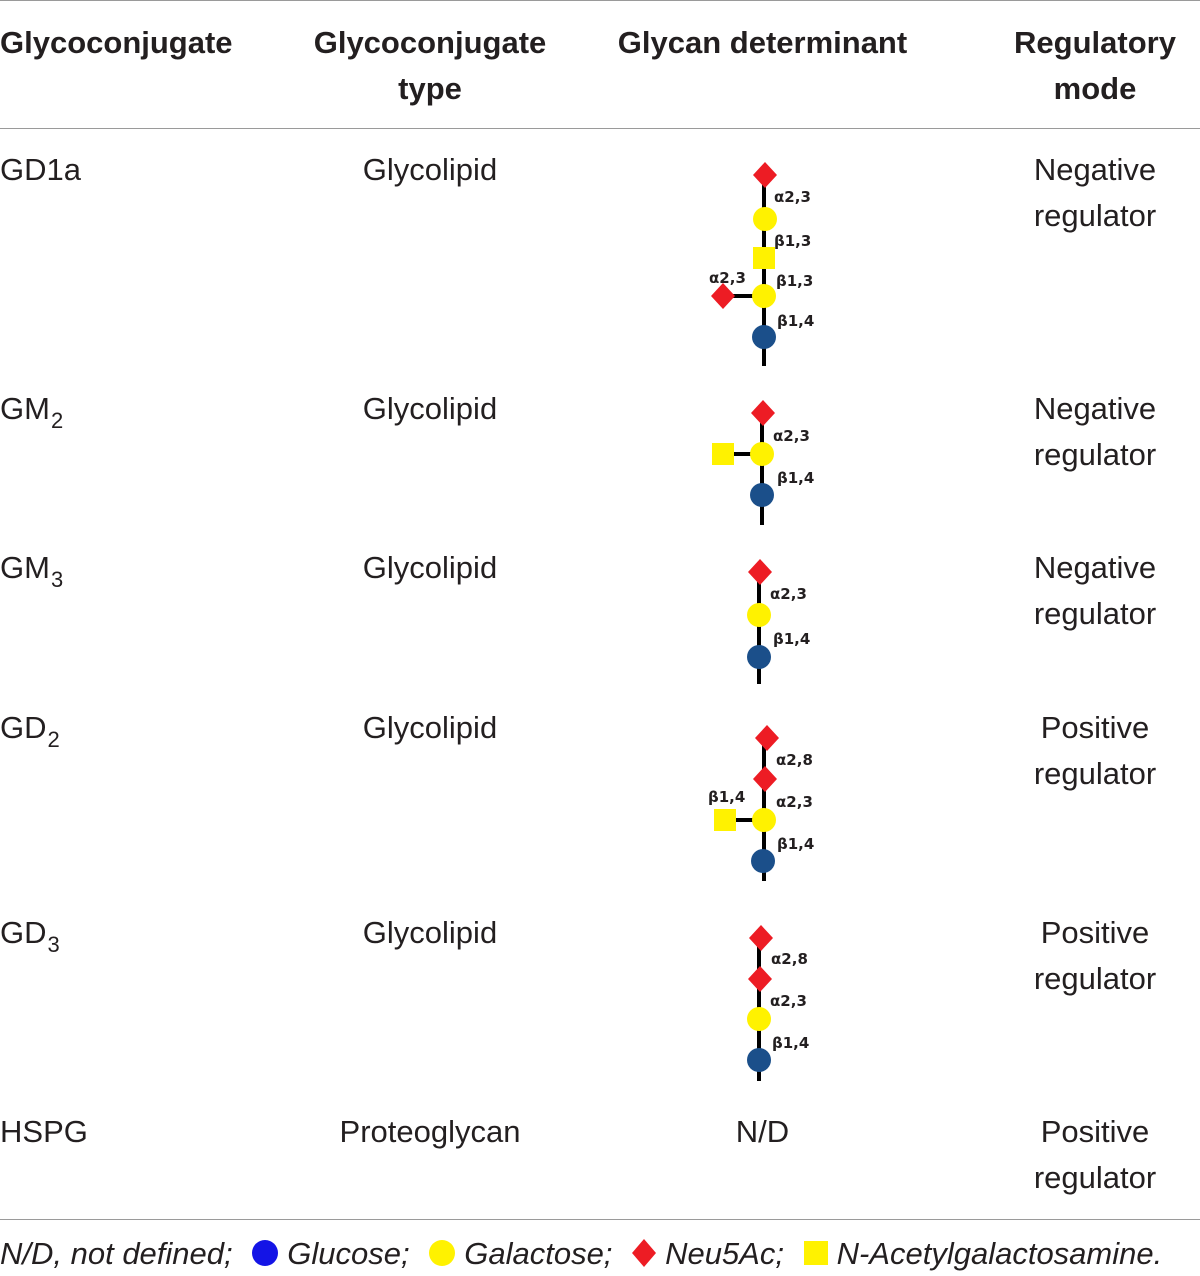 This screenshot has height=1276, width=1200. Describe the element at coordinates (430, 88) in the screenshot. I see `header-type-line2: type` at that location.